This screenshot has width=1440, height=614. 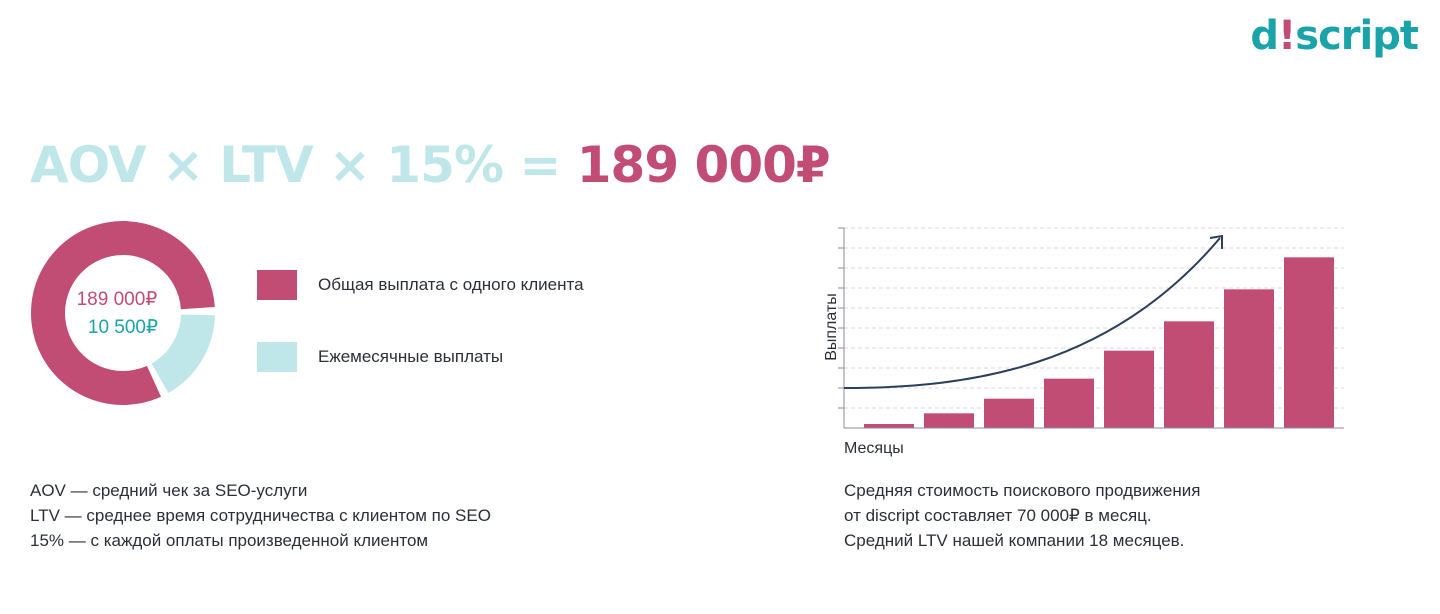 What do you see at coordinates (703, 165) in the screenshot?
I see `formula-result: 189 000₽` at bounding box center [703, 165].